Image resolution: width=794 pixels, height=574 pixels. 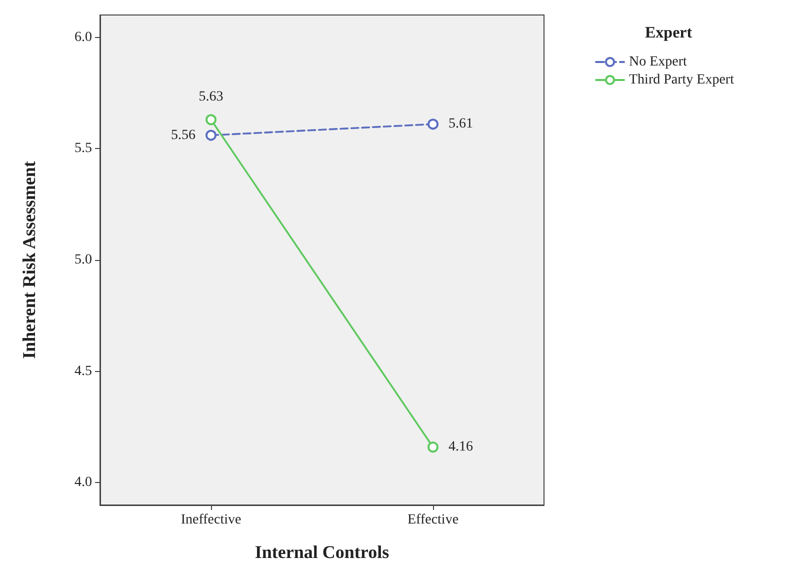 What do you see at coordinates (183, 135) in the screenshot?
I see `data-label: 5.56` at bounding box center [183, 135].